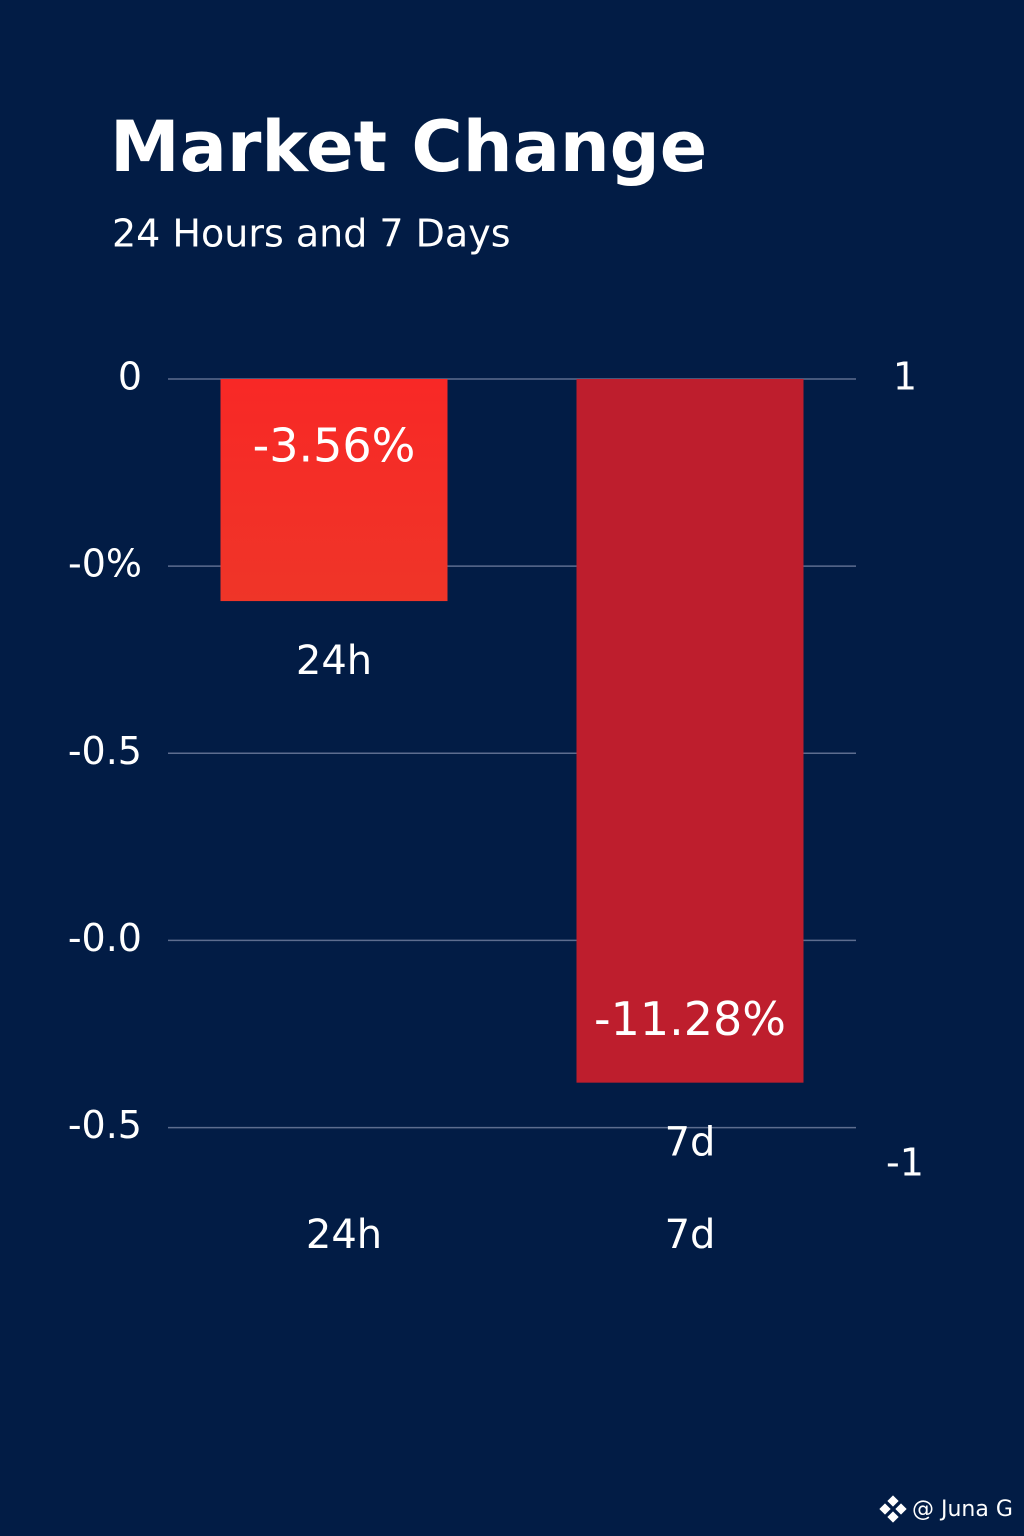 Image resolution: width=1024 pixels, height=1536 pixels. Describe the element at coordinates (690, 1019) in the screenshot. I see `value-label: -11.28%` at that location.